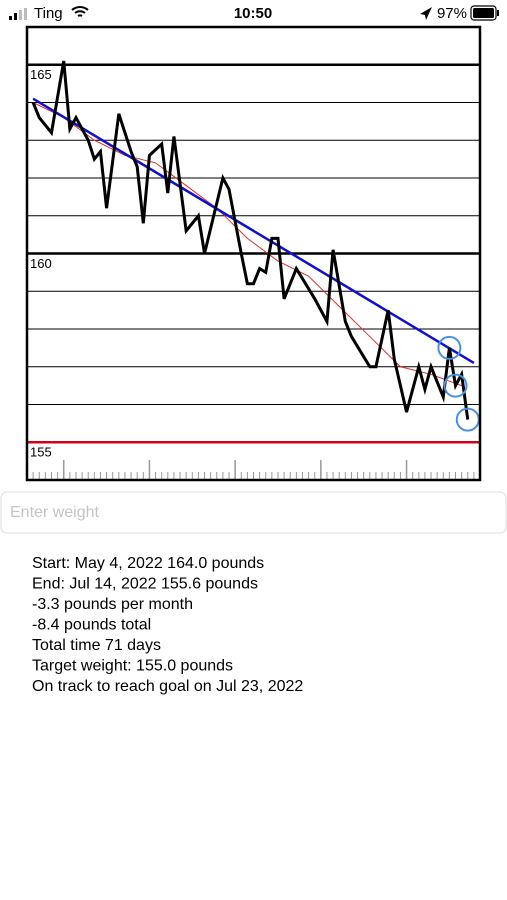 Image resolution: width=507 pixels, height=900 pixels. What do you see at coordinates (91, 625) in the screenshot?
I see `stat-line: -8.4 pounds total` at bounding box center [91, 625].